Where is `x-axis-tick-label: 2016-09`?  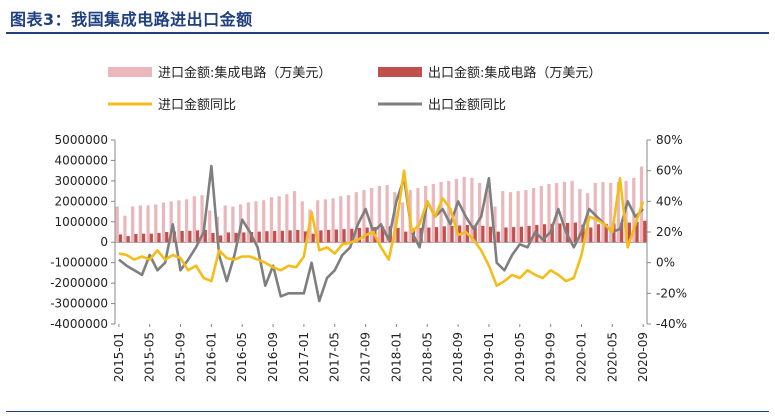 x-axis-tick-label: 2016-09 is located at coordinates (273, 357).